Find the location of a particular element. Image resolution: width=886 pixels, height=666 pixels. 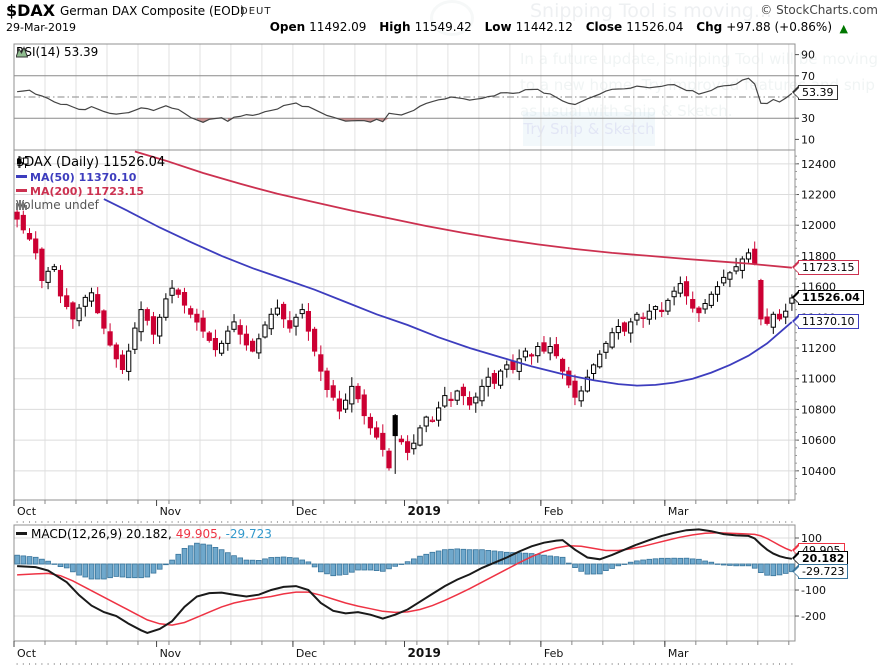

low-value: 11442.12 is located at coordinates (544, 27).